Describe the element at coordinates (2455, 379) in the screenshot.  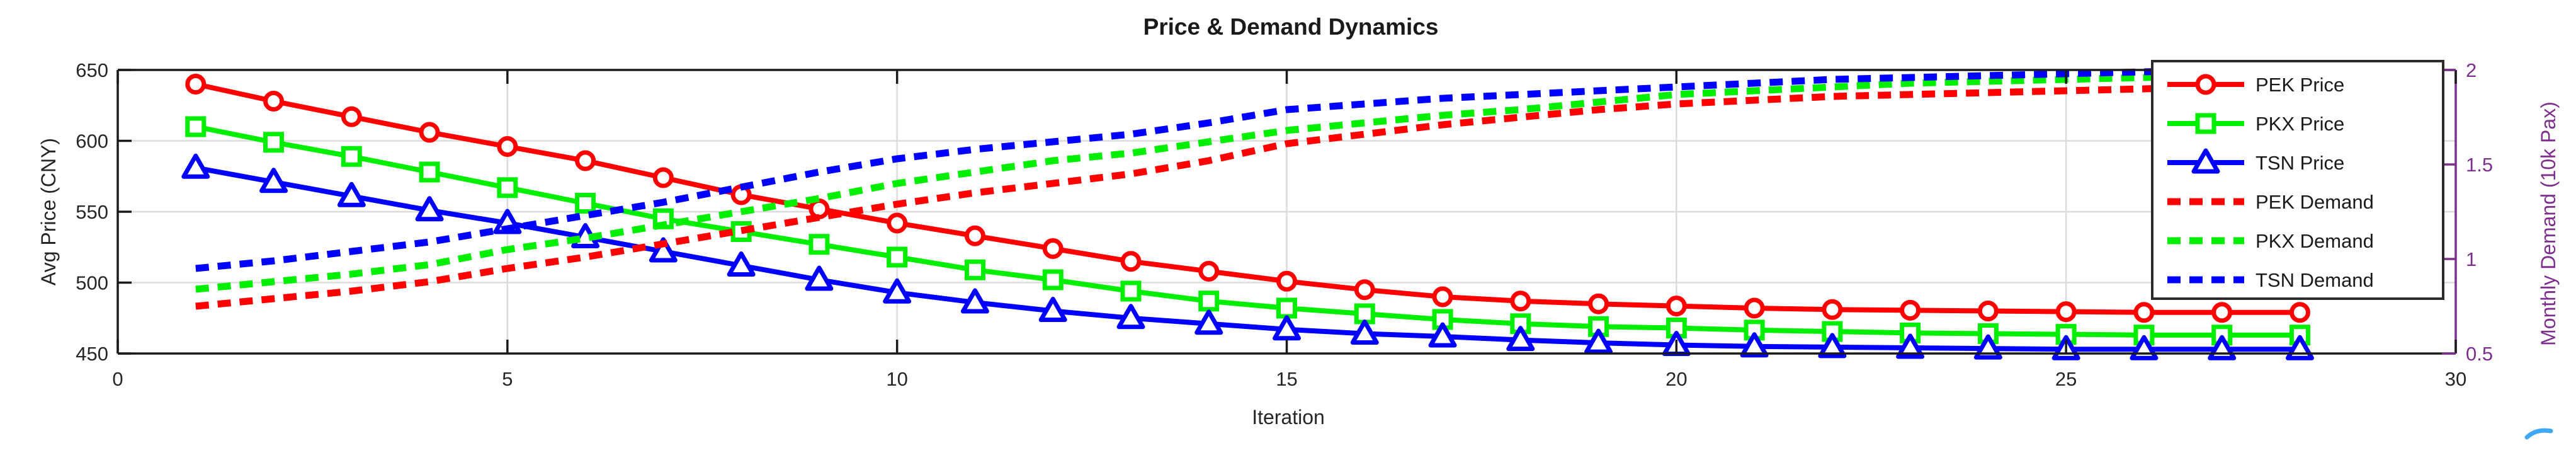
I see `x-tick-label: 30` at that location.